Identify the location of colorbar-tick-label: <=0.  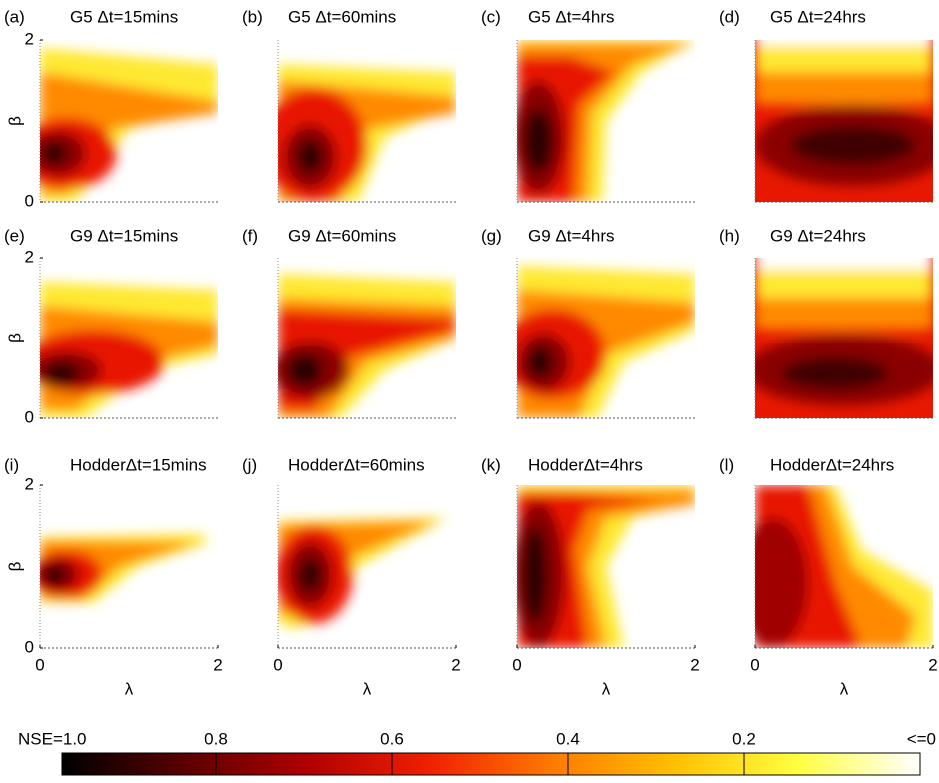
(921, 738).